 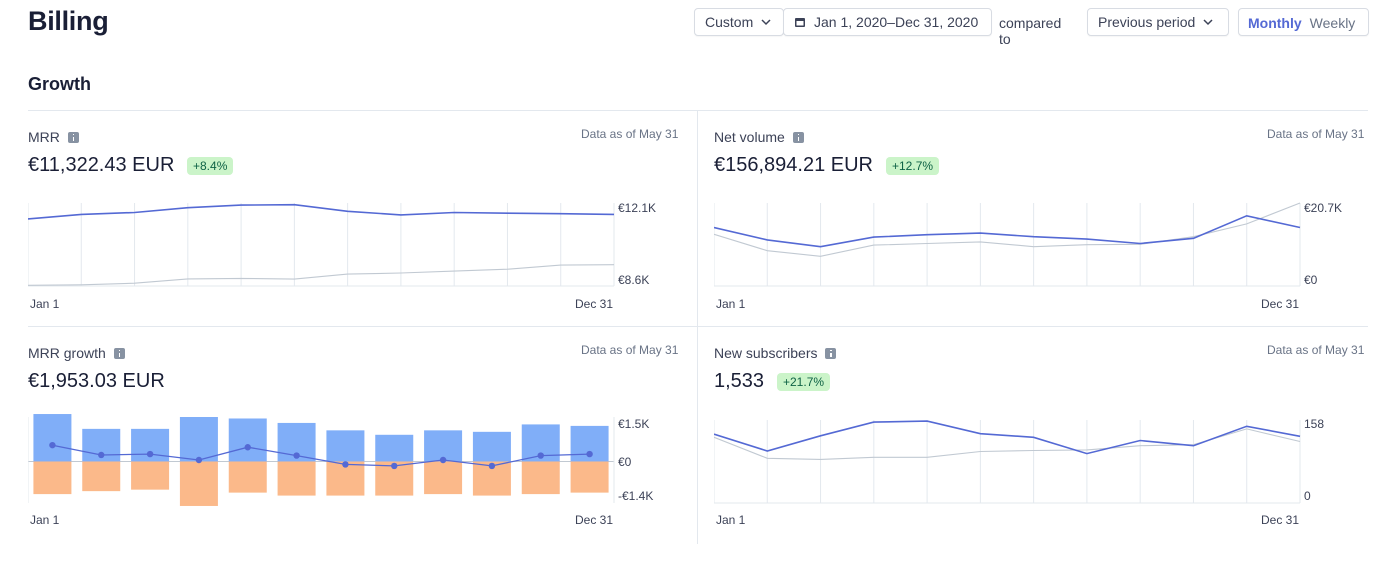 What do you see at coordinates (637, 208) in the screenshot?
I see `mrr-y-top: €12.1K` at bounding box center [637, 208].